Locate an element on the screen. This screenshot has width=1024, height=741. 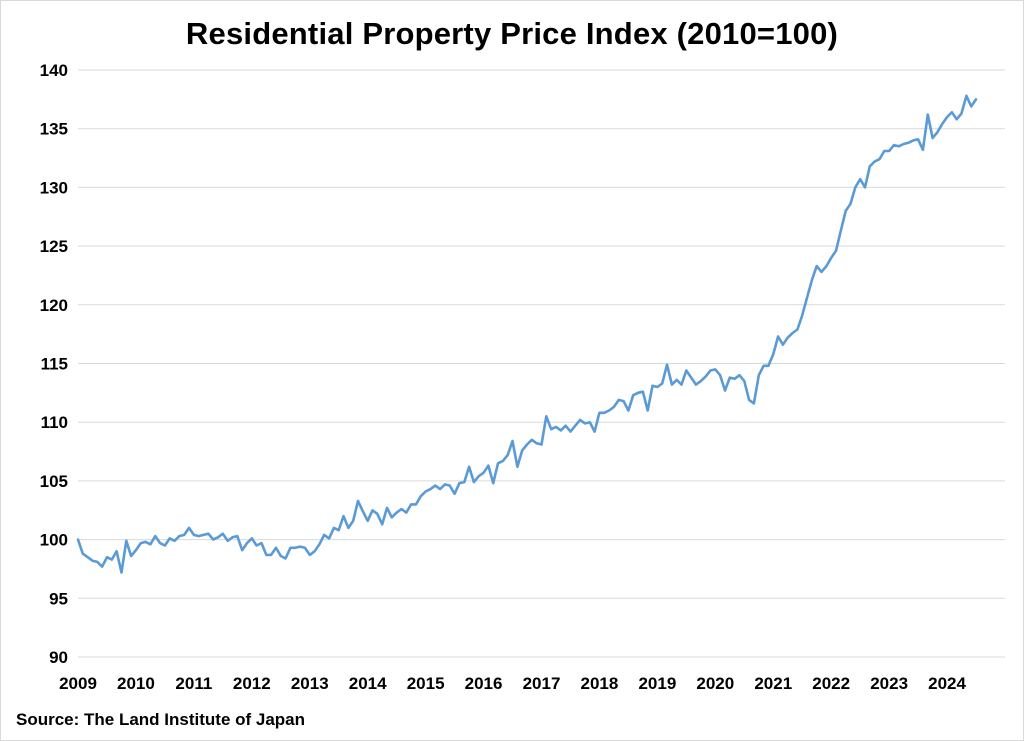
x-tick-label: 2011 is located at coordinates (193, 683).